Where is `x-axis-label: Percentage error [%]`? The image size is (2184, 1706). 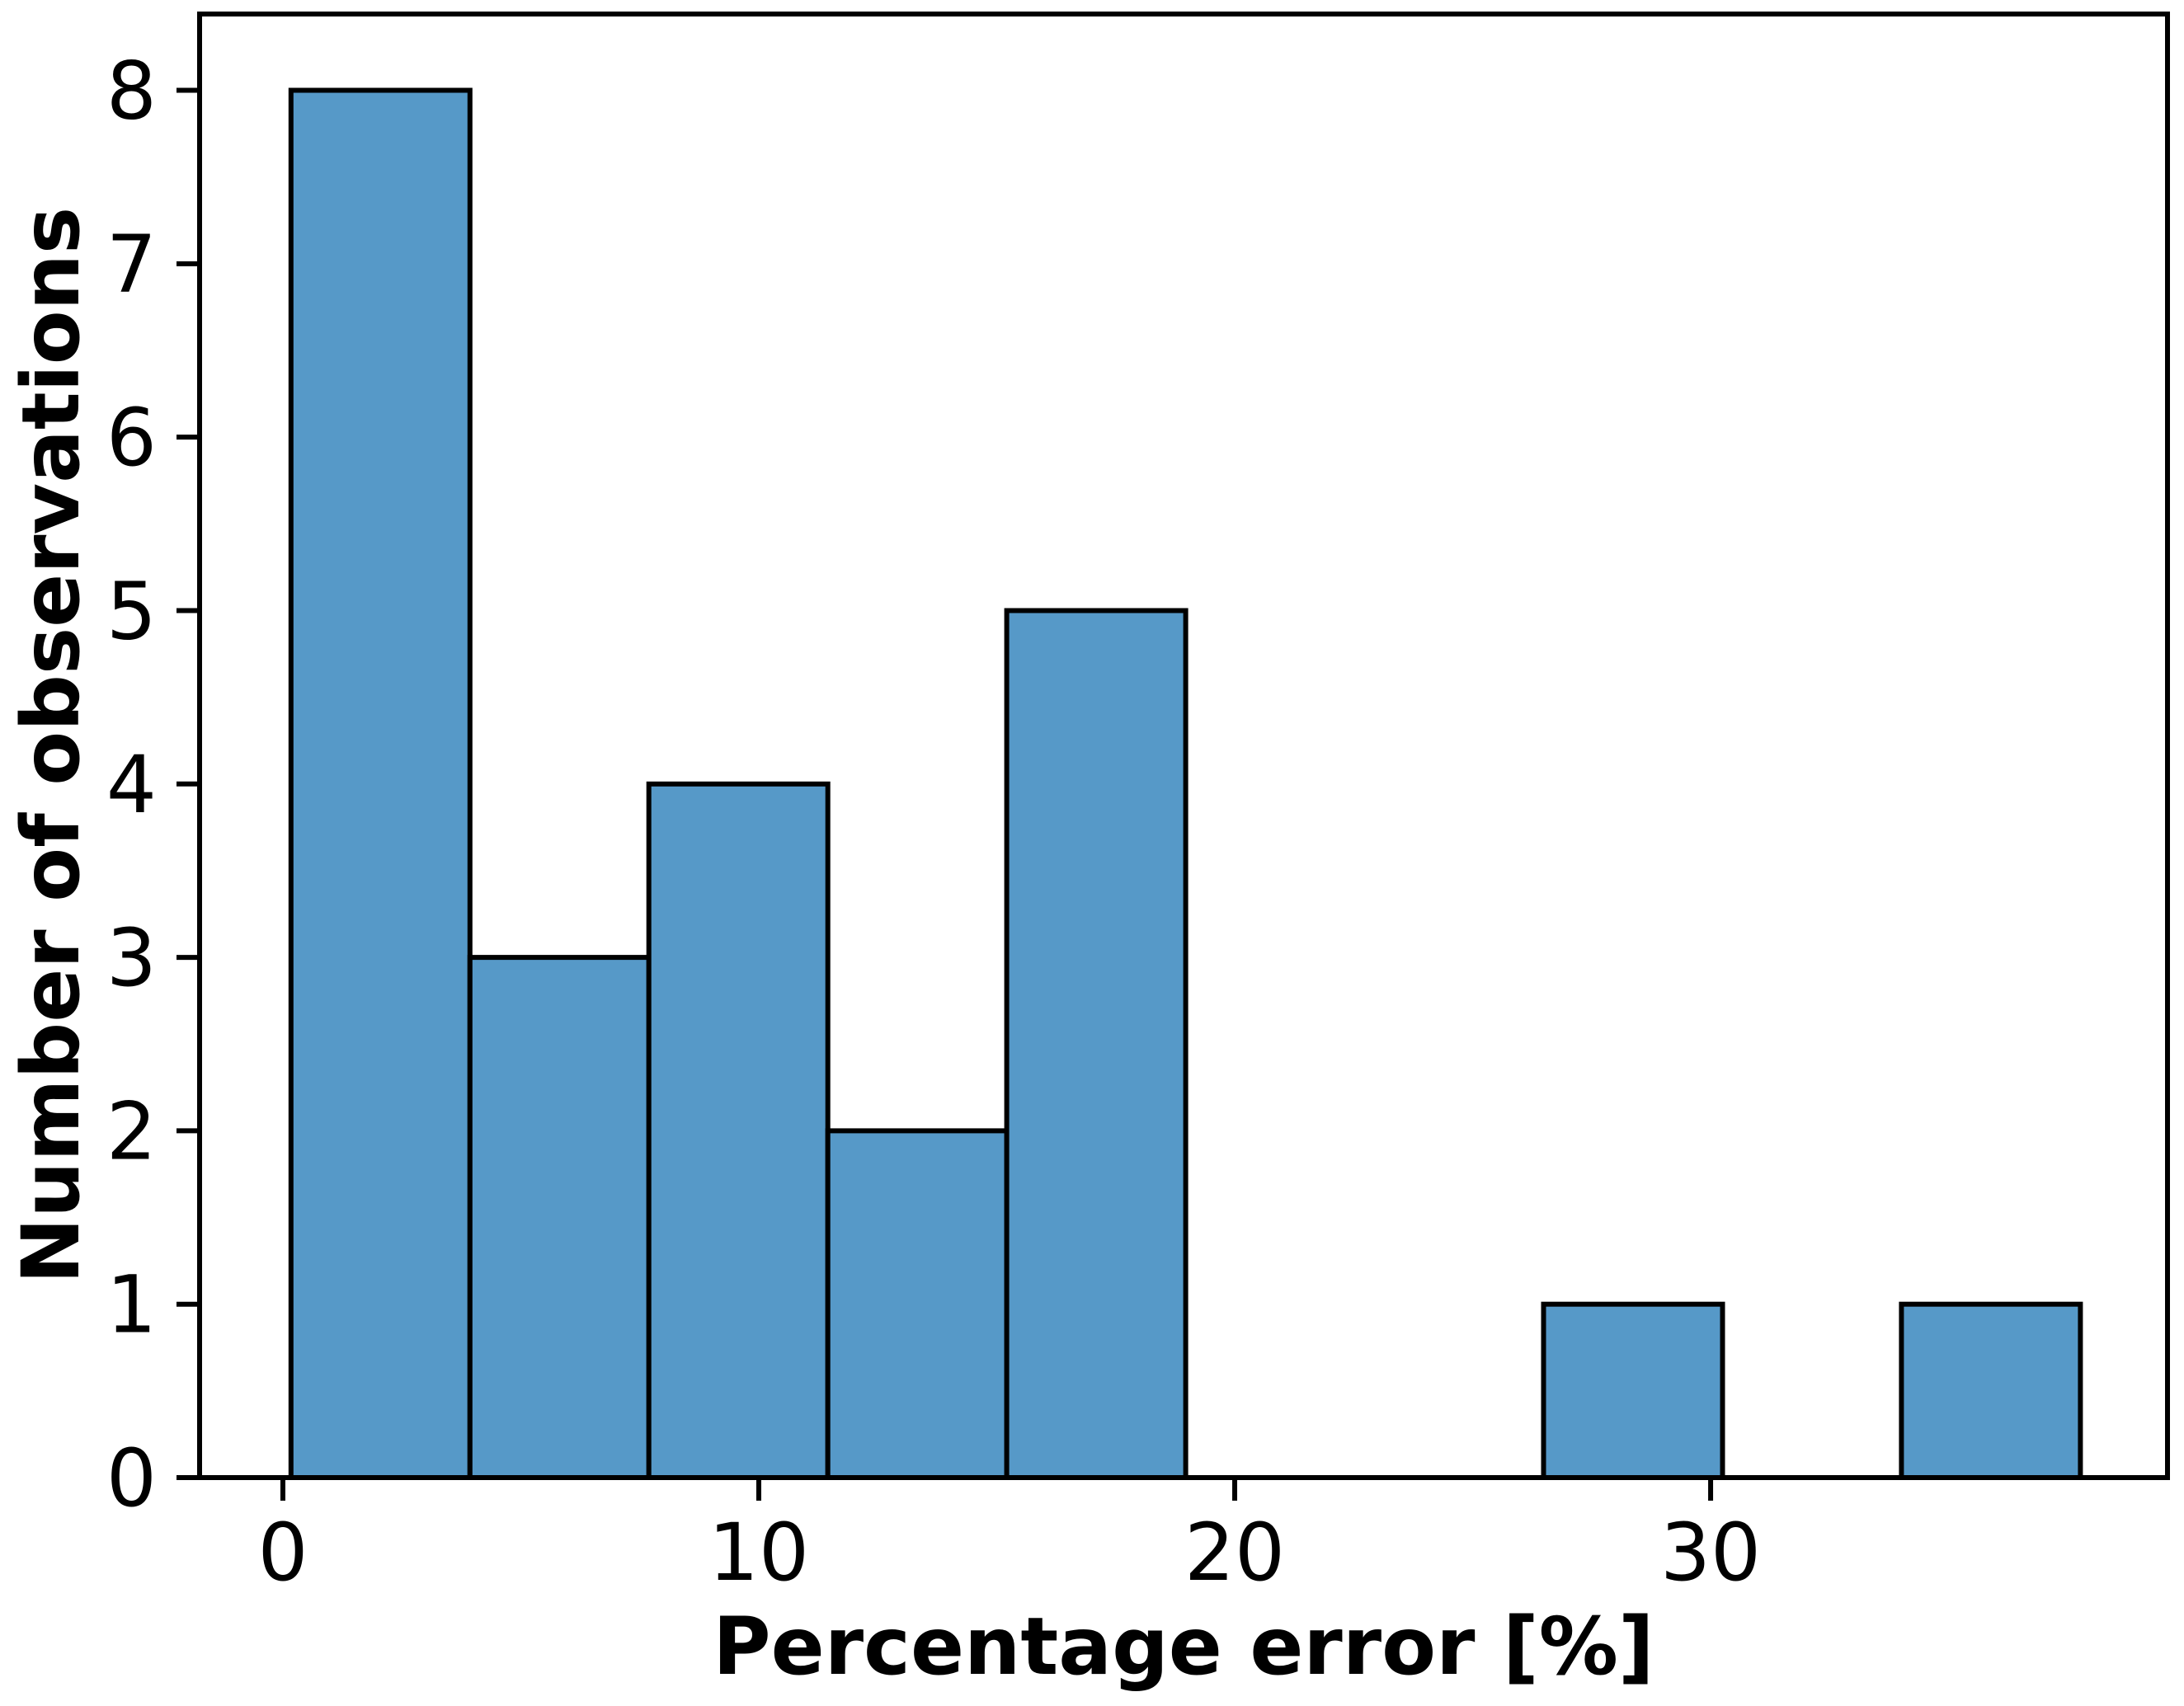 x-axis-label: Percentage error [%] is located at coordinates (1183, 1646).